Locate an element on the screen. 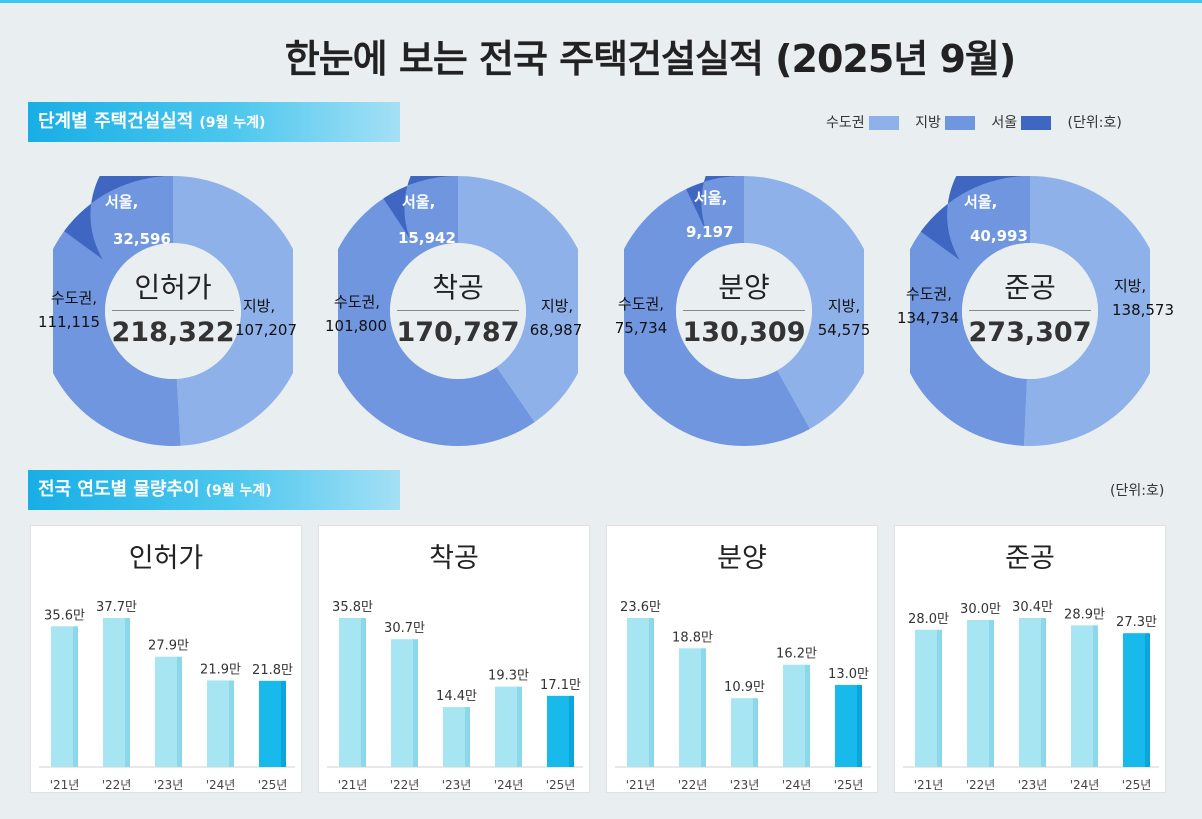 Image resolution: width=1202 pixels, height=819 pixels. donut-seoul-value: 15,942 is located at coordinates (427, 238).